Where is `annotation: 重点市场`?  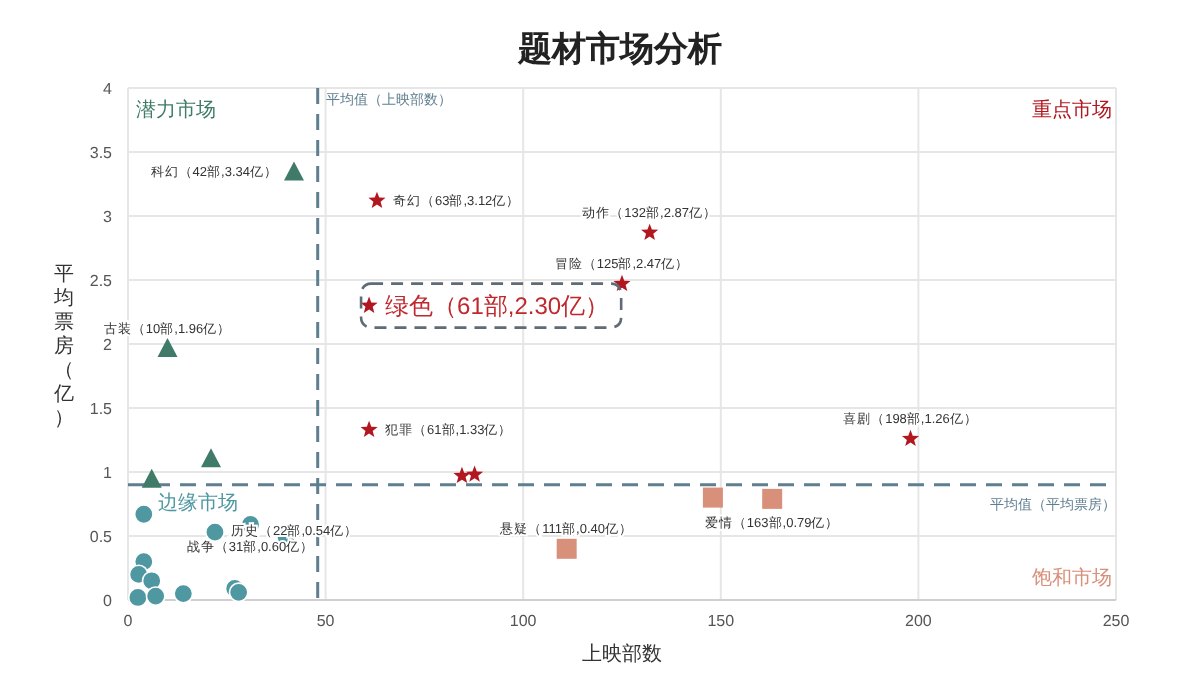 annotation: 重点市场 is located at coordinates (1072, 110).